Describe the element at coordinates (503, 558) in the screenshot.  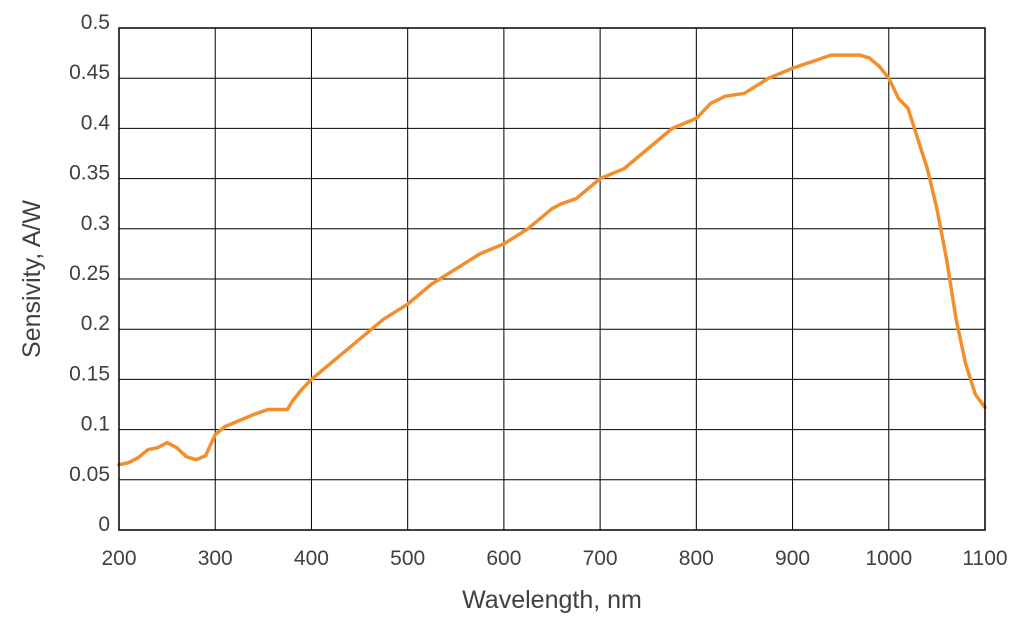
I see `x-tick-label: 600` at that location.